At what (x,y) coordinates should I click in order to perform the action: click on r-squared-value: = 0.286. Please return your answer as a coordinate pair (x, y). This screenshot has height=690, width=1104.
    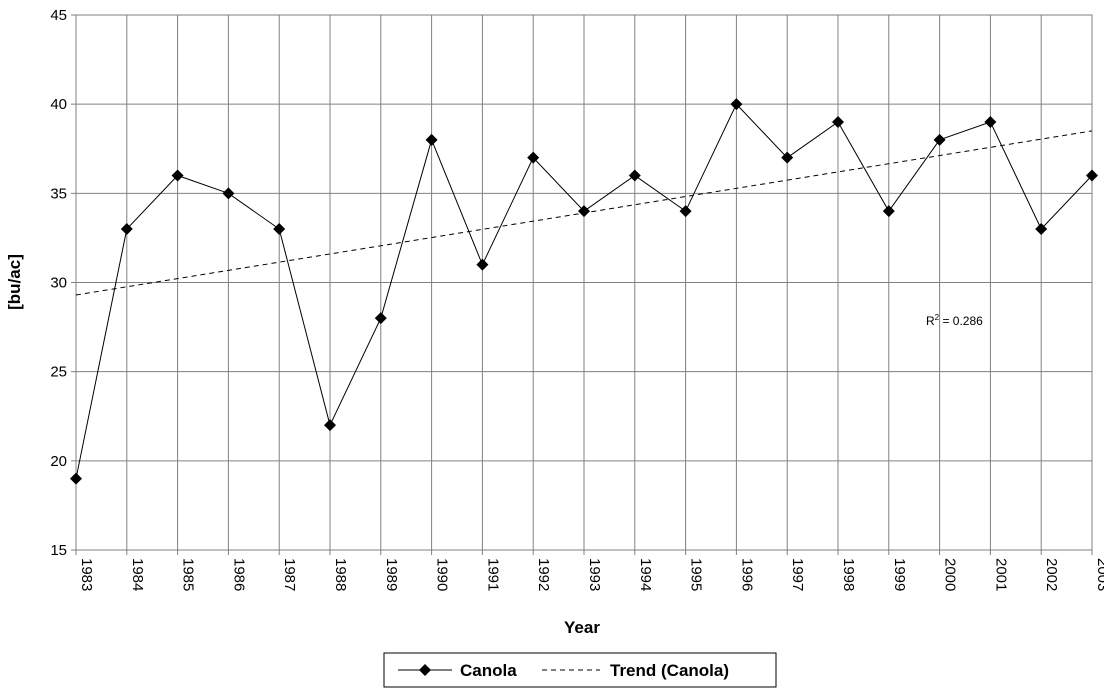
    Looking at the image, I should click on (961, 321).